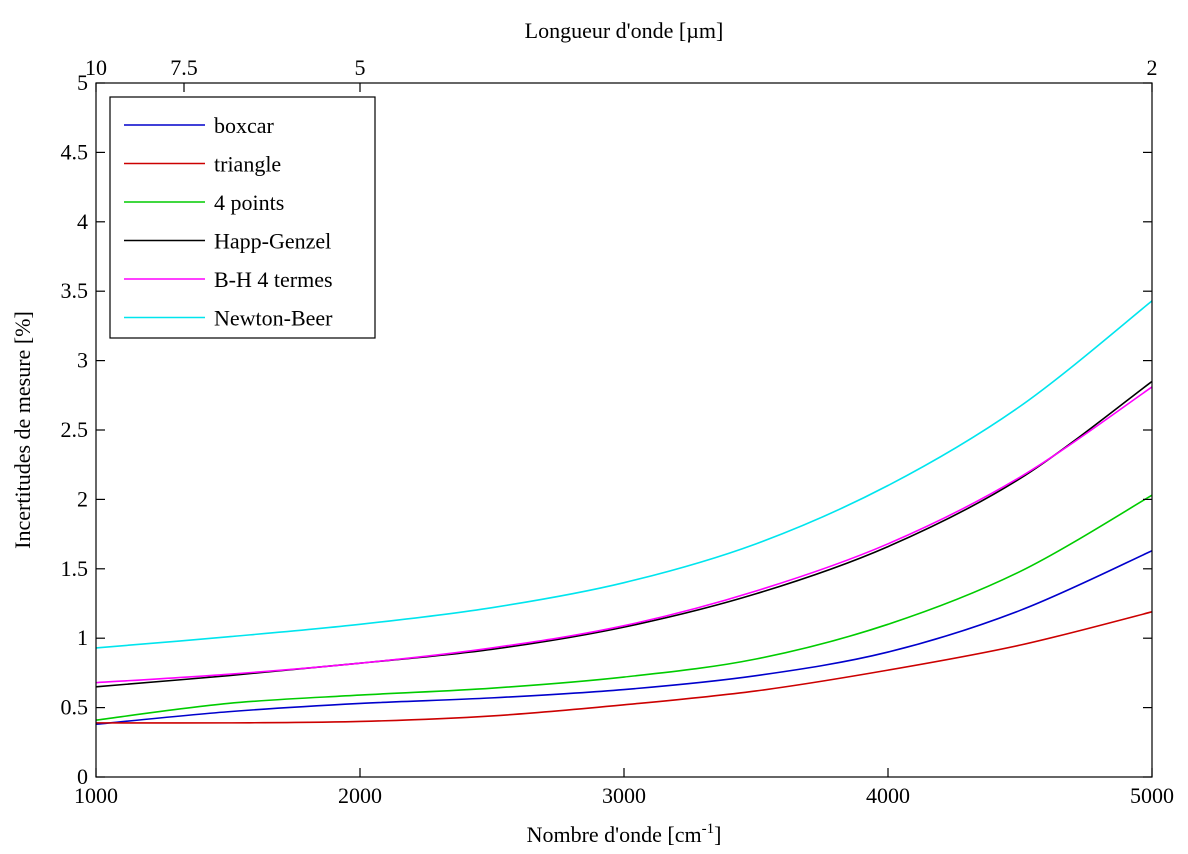 This screenshot has height=854, width=1188. I want to click on legend-label-boxcar: boxcar, so click(244, 125).